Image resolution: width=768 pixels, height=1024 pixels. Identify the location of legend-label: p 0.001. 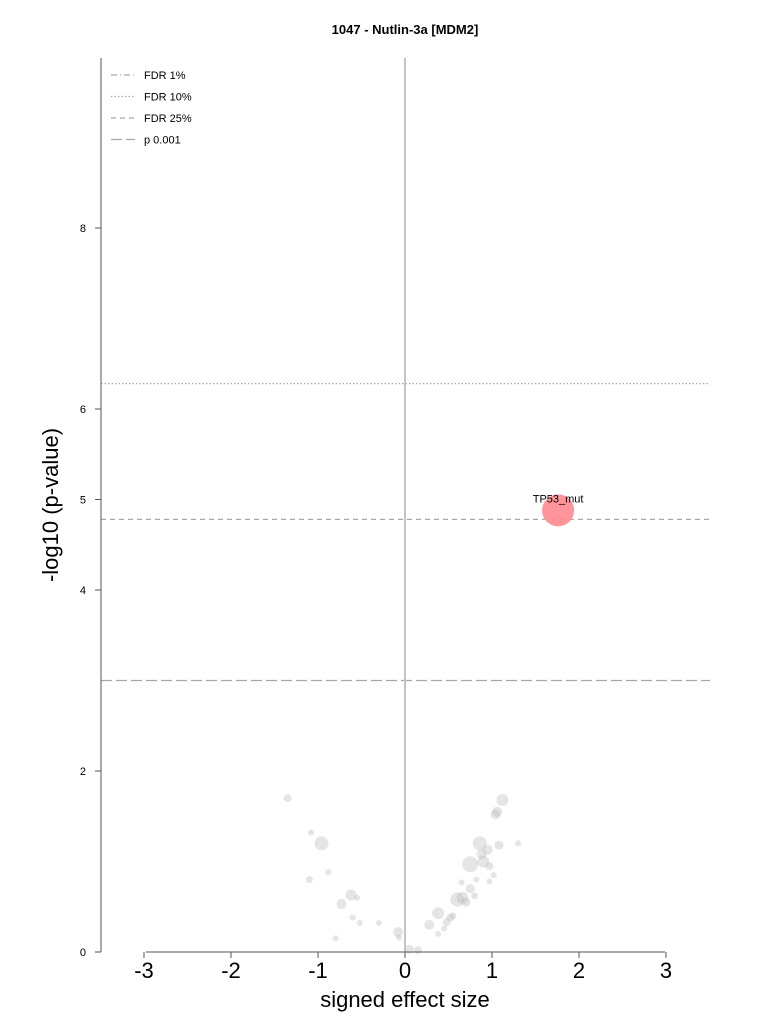
(162, 141).